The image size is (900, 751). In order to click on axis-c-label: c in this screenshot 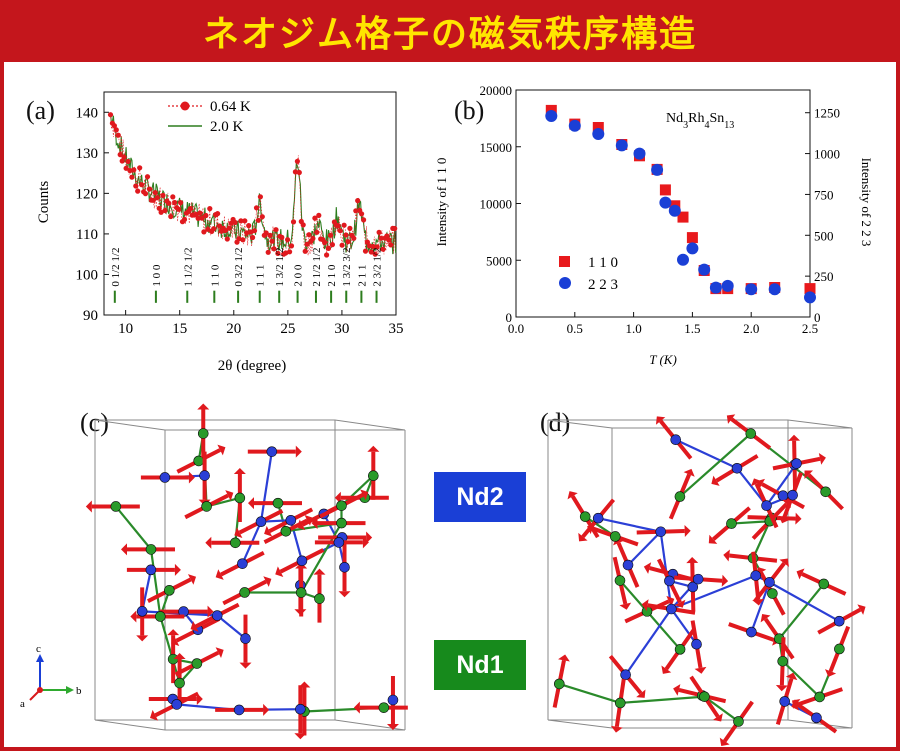, I will do `click(38, 649)`.